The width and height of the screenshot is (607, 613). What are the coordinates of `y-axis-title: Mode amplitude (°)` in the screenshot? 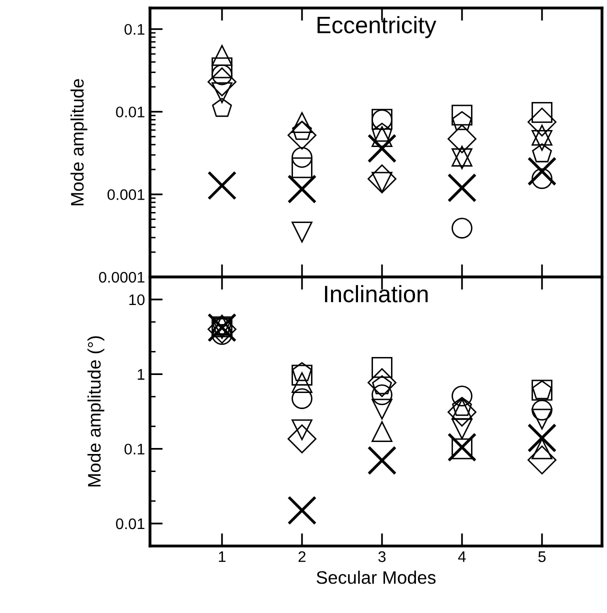 It's located at (95, 411).